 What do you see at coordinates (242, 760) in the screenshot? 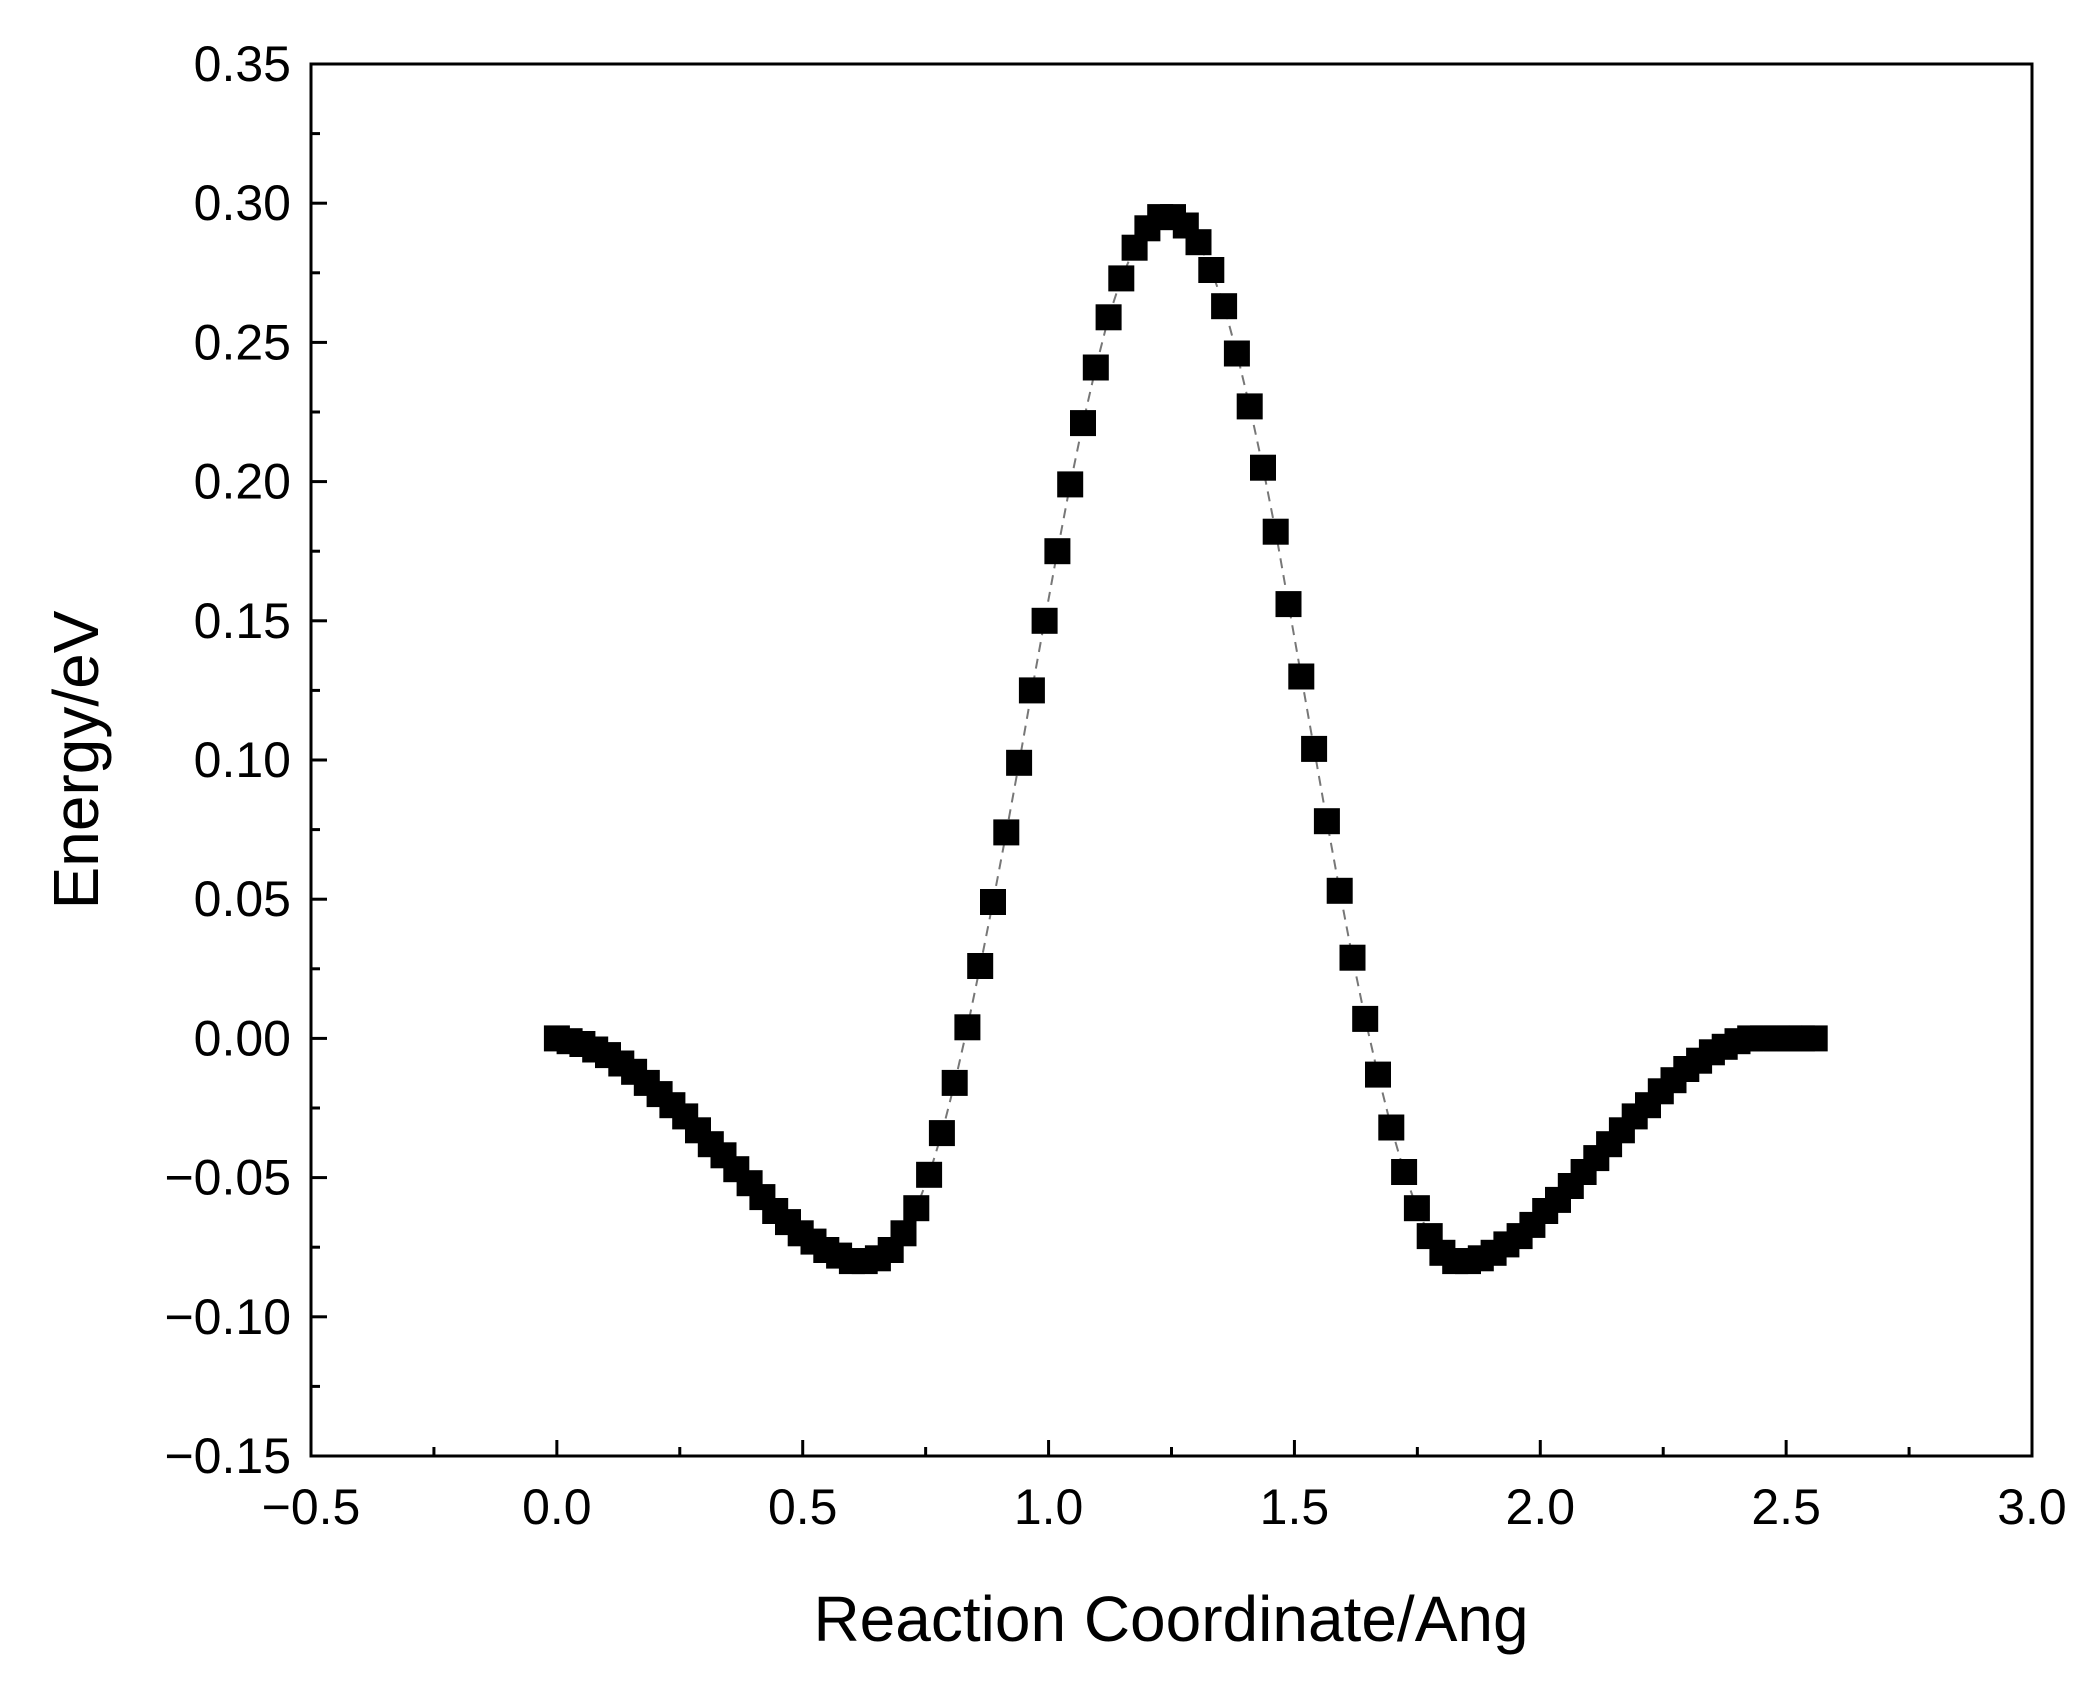
I see `y-tick-label: 0.10` at bounding box center [242, 760].